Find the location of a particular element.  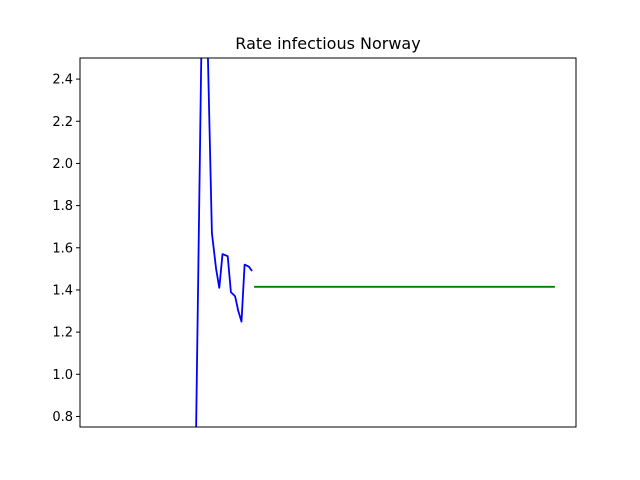

y-tick-label: 0.8 is located at coordinates (62, 417).